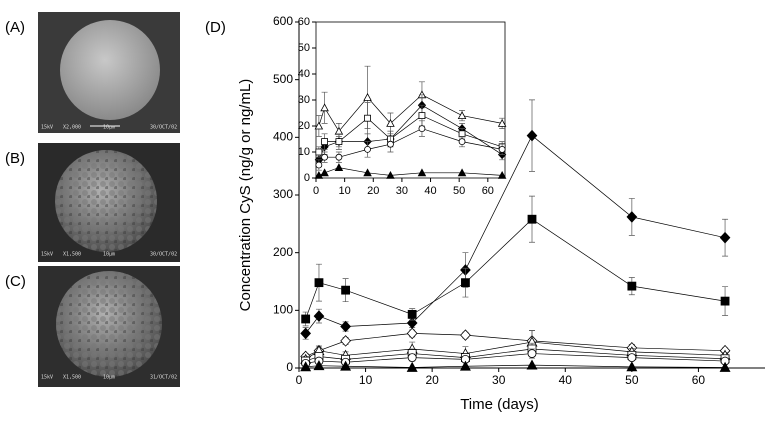 This screenshot has width=769, height=421. Describe the element at coordinates (304, 22) in the screenshot. I see `y-tick-label: 60` at that location.